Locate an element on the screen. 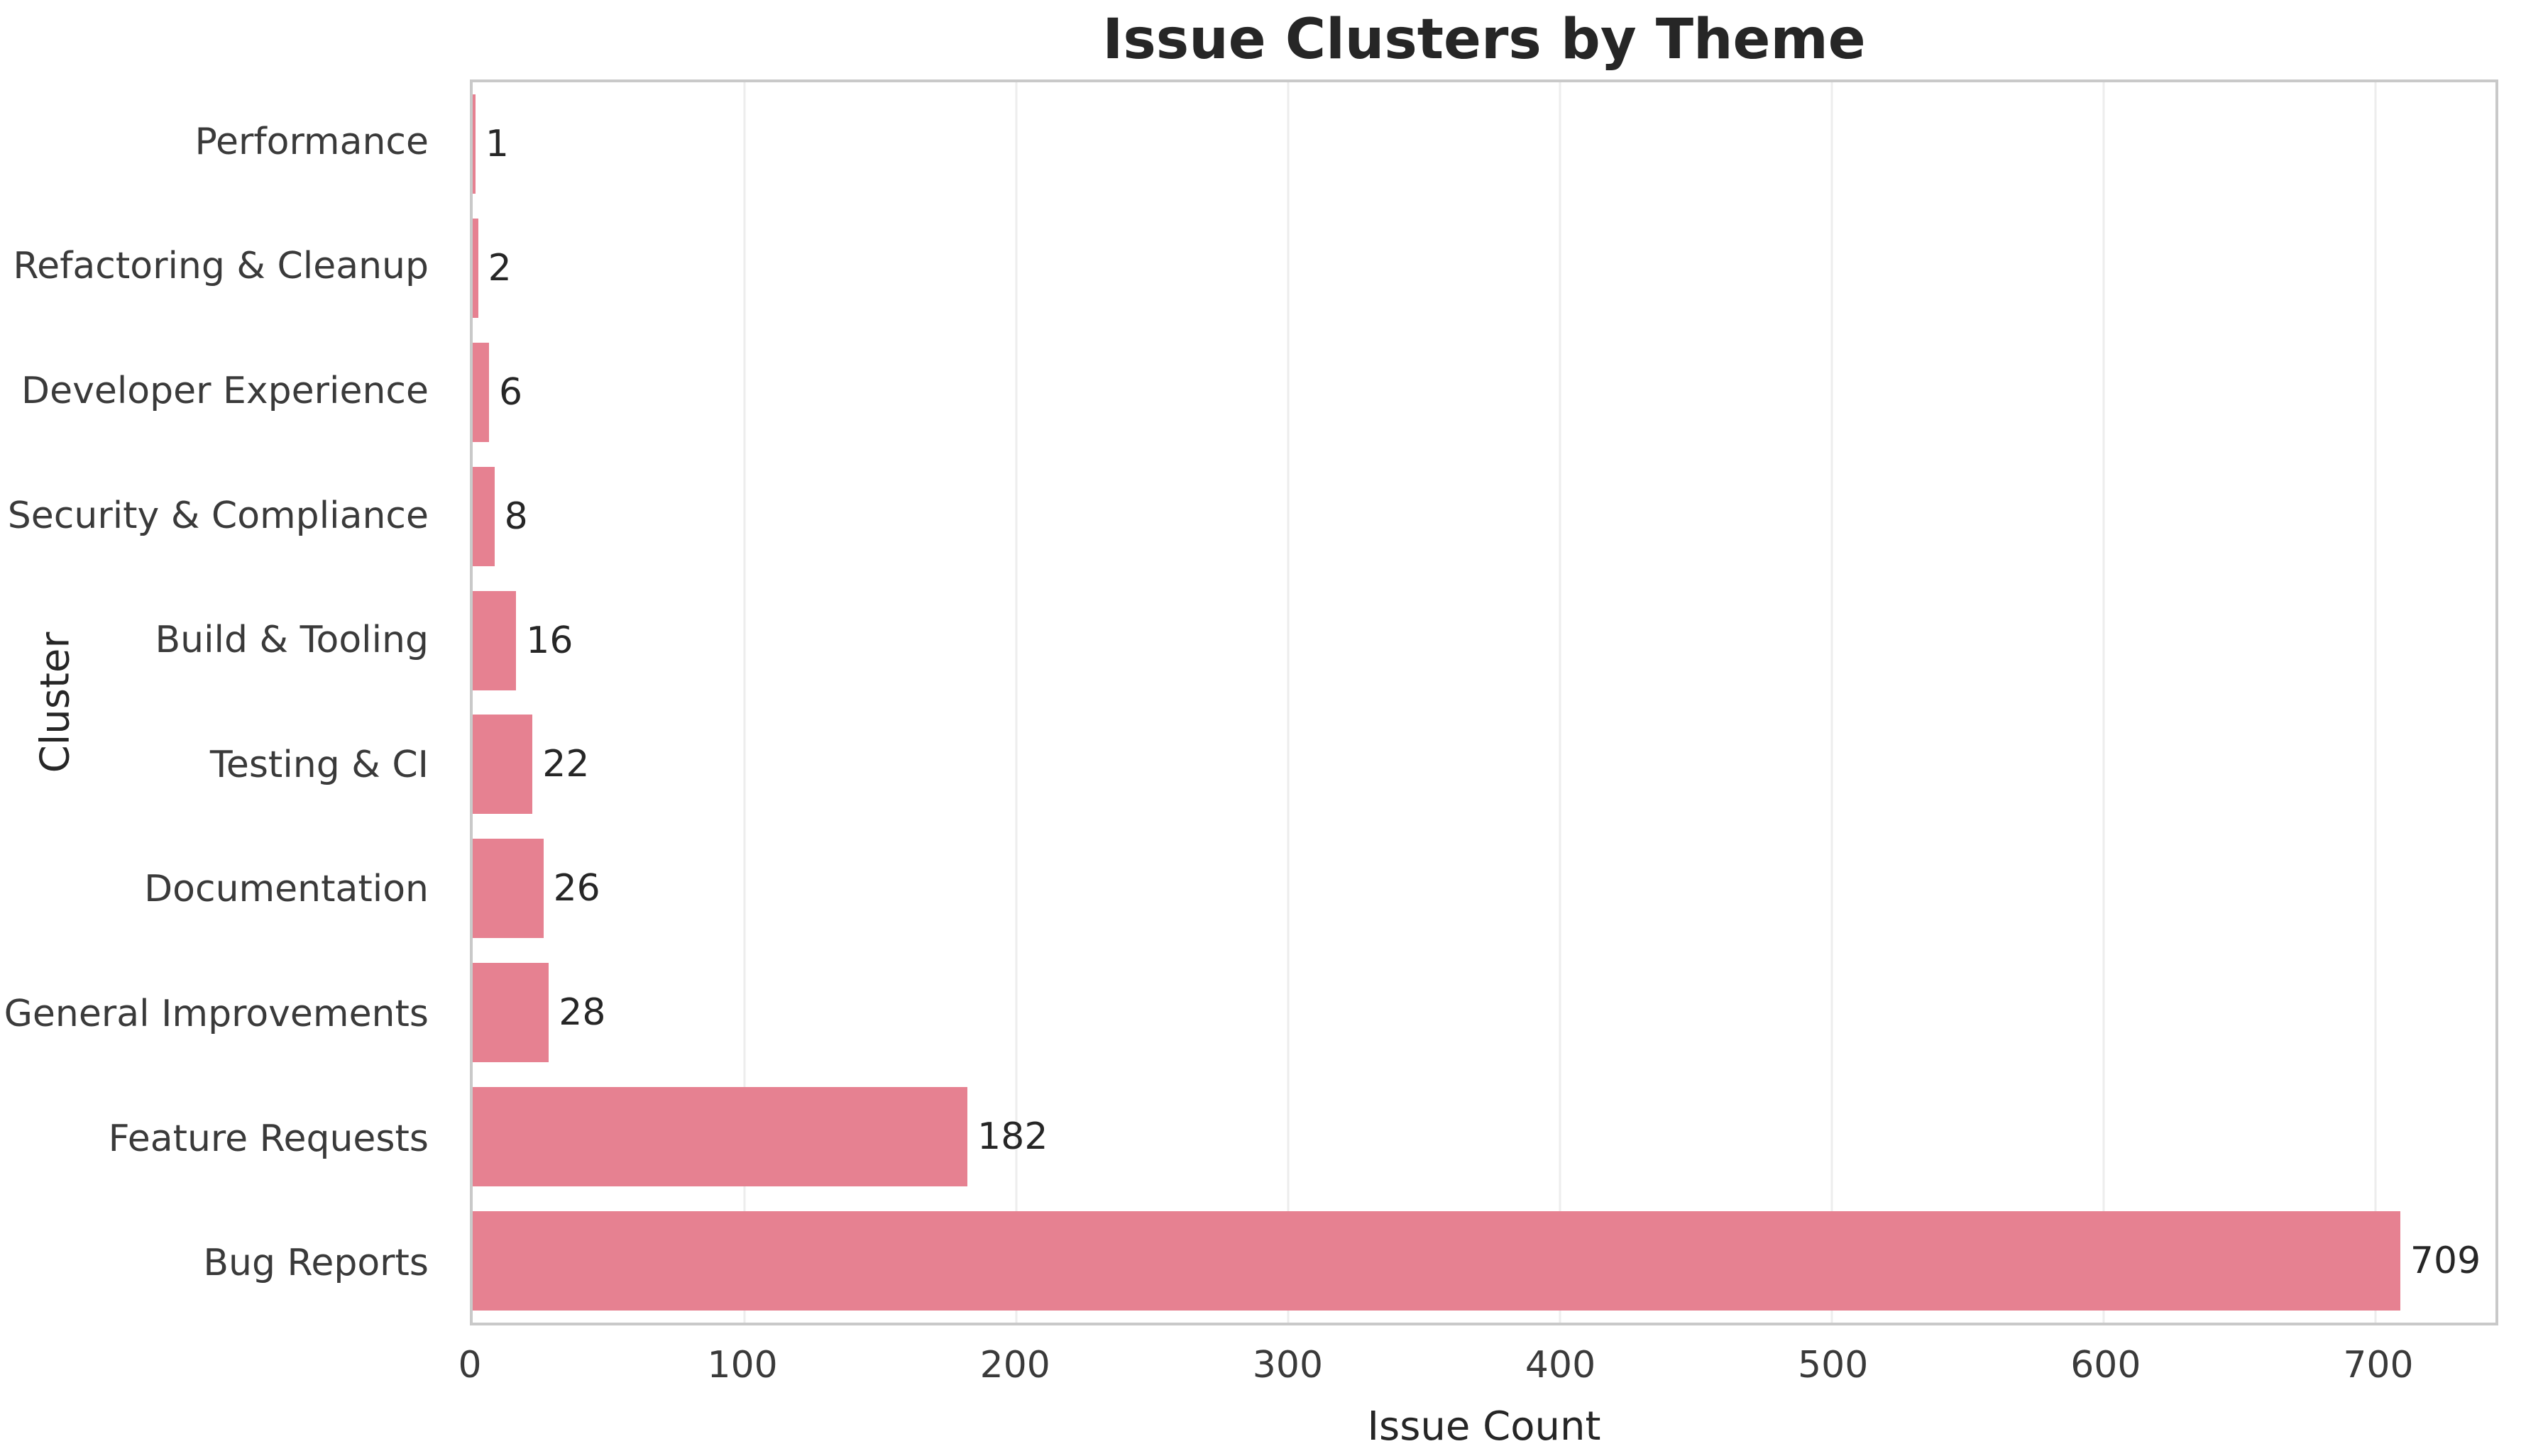  x-tick-label-300: 300 is located at coordinates (1288, 1365).